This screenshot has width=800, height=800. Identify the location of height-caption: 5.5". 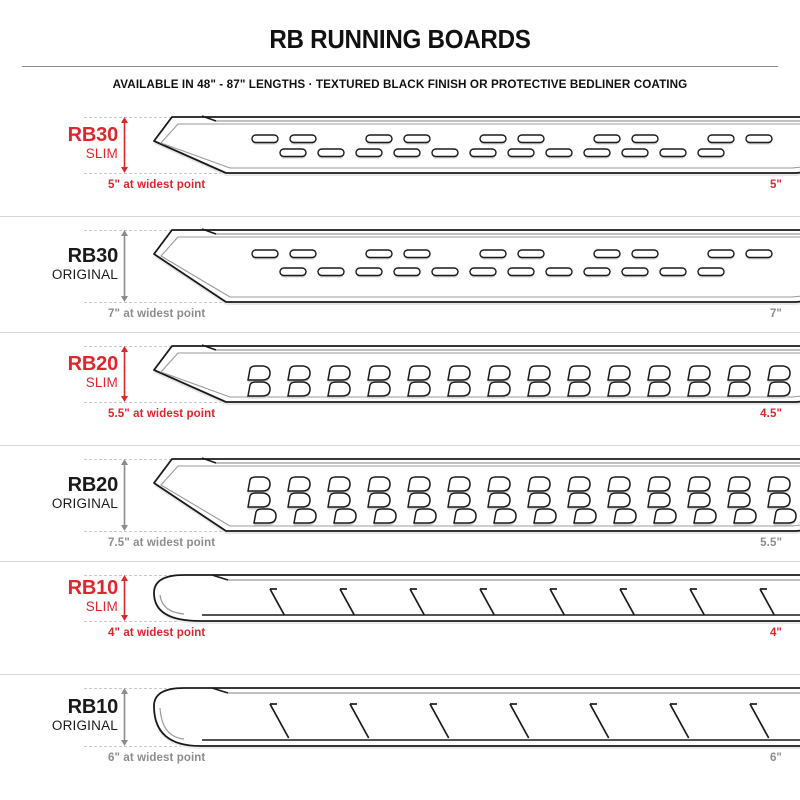
(771, 543).